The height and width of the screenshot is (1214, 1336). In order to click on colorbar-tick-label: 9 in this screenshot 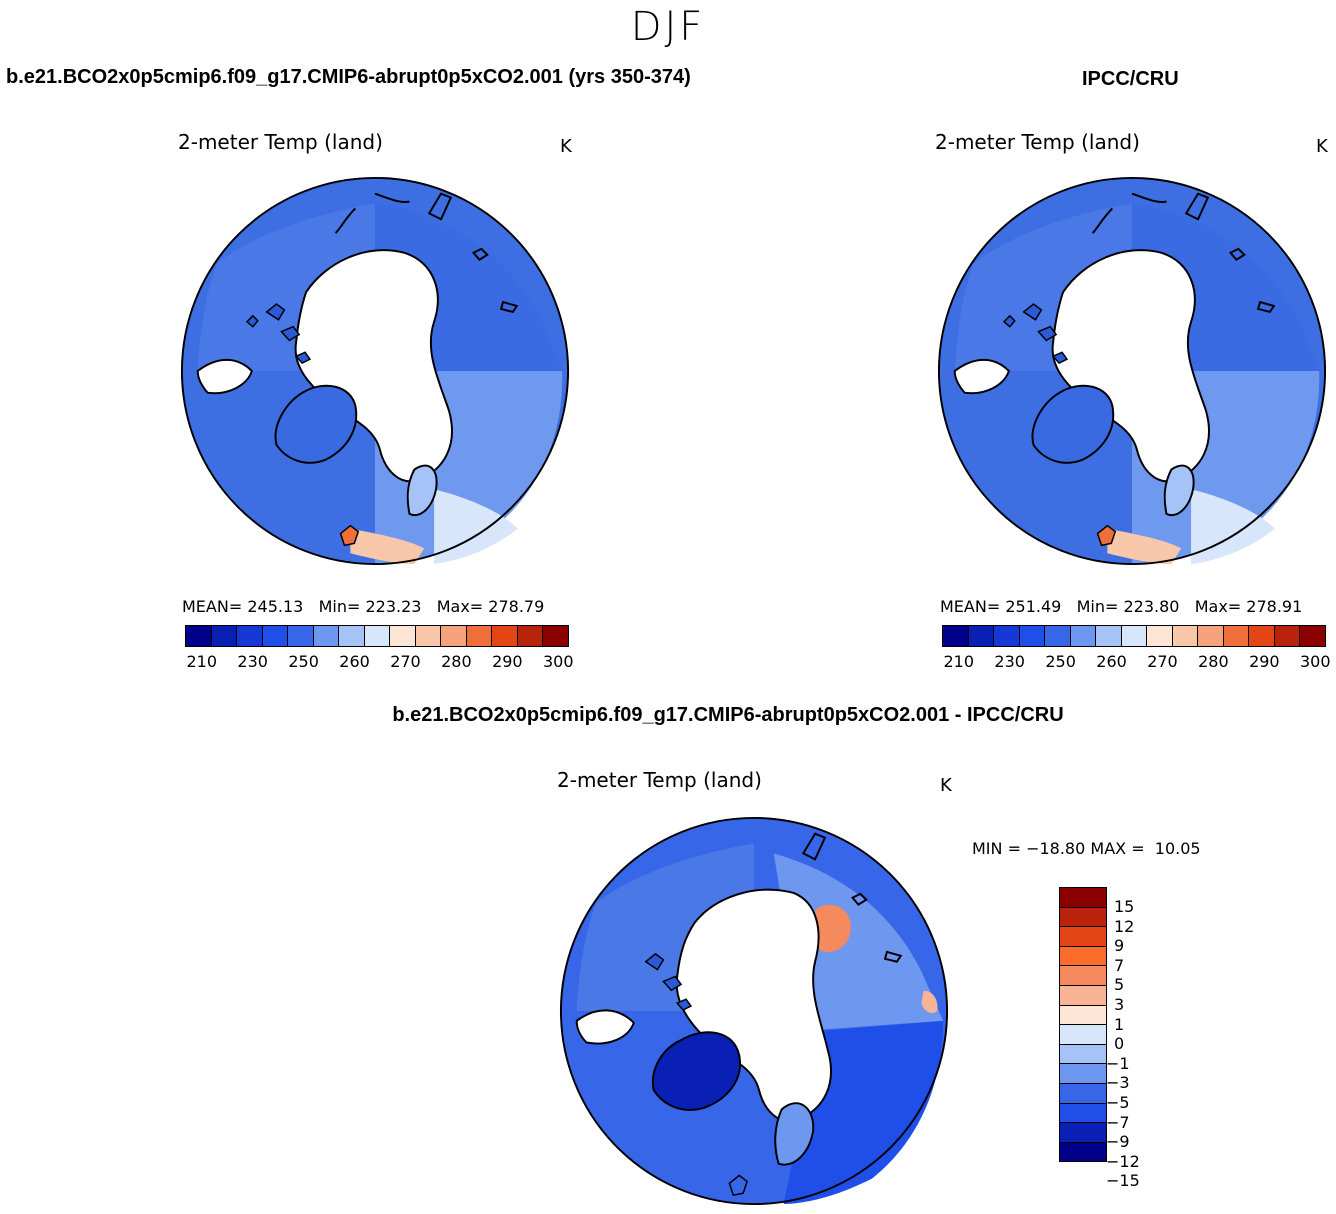, I will do `click(1119, 946)`.